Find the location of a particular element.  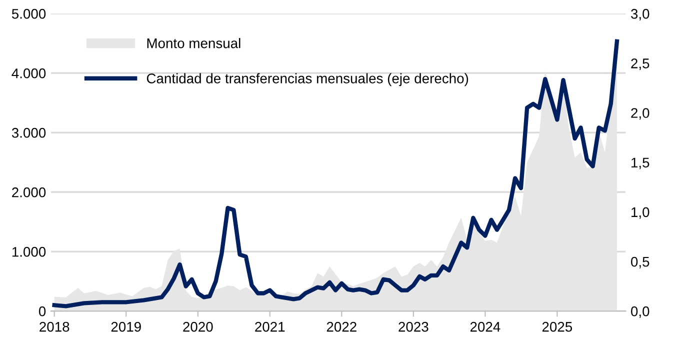

y-tick-label: 0 is located at coordinates (42, 311).